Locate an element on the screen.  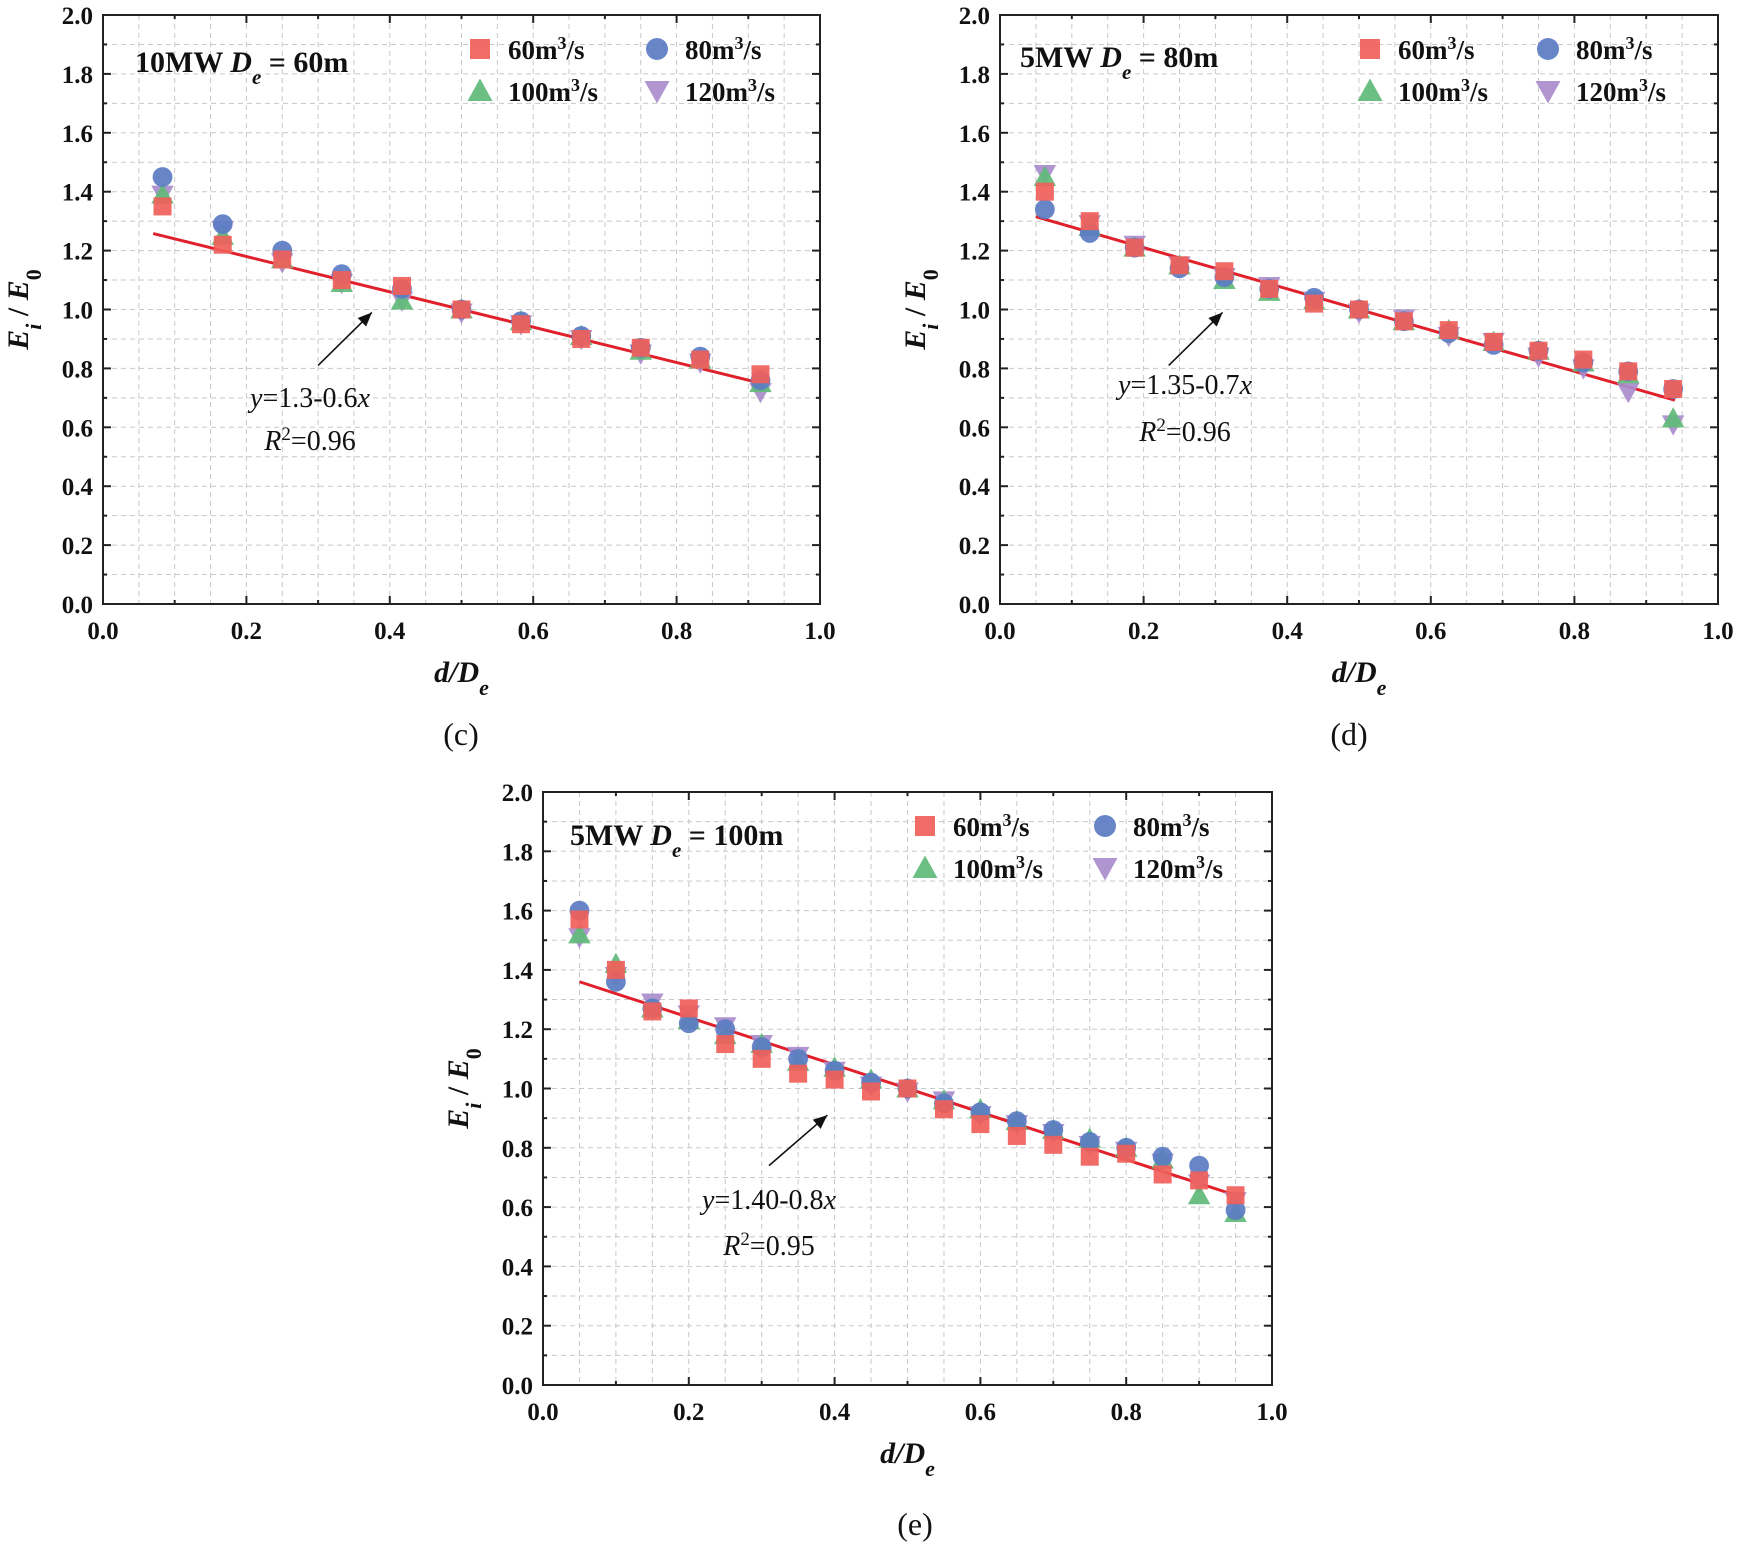
fit-equation: y=1.35-0.7x is located at coordinates (1184, 385).